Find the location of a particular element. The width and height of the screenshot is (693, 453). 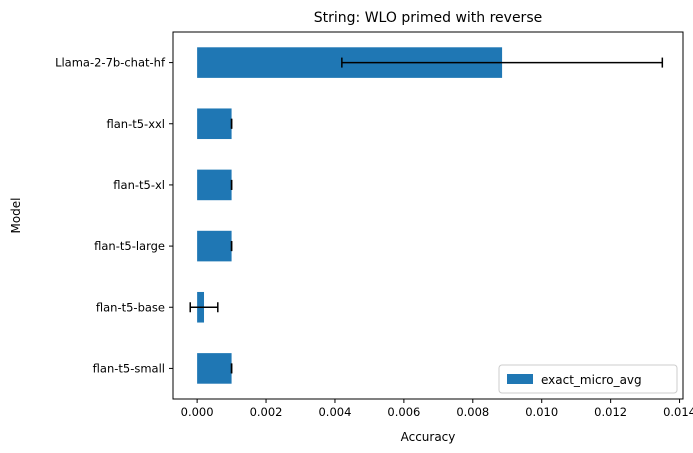

x-tick-label: 0.004 is located at coordinates (334, 412).